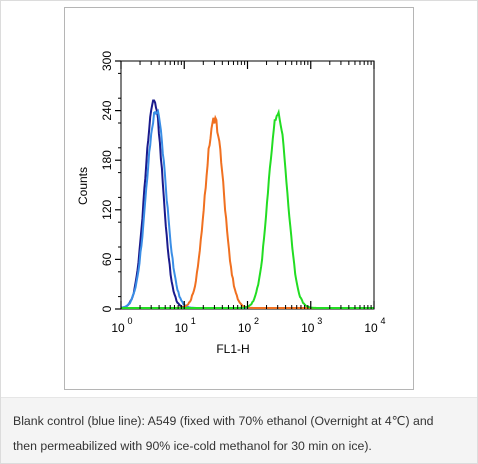 This screenshot has width=478, height=464. I want to click on y-tick-label: 60, so click(107, 259).